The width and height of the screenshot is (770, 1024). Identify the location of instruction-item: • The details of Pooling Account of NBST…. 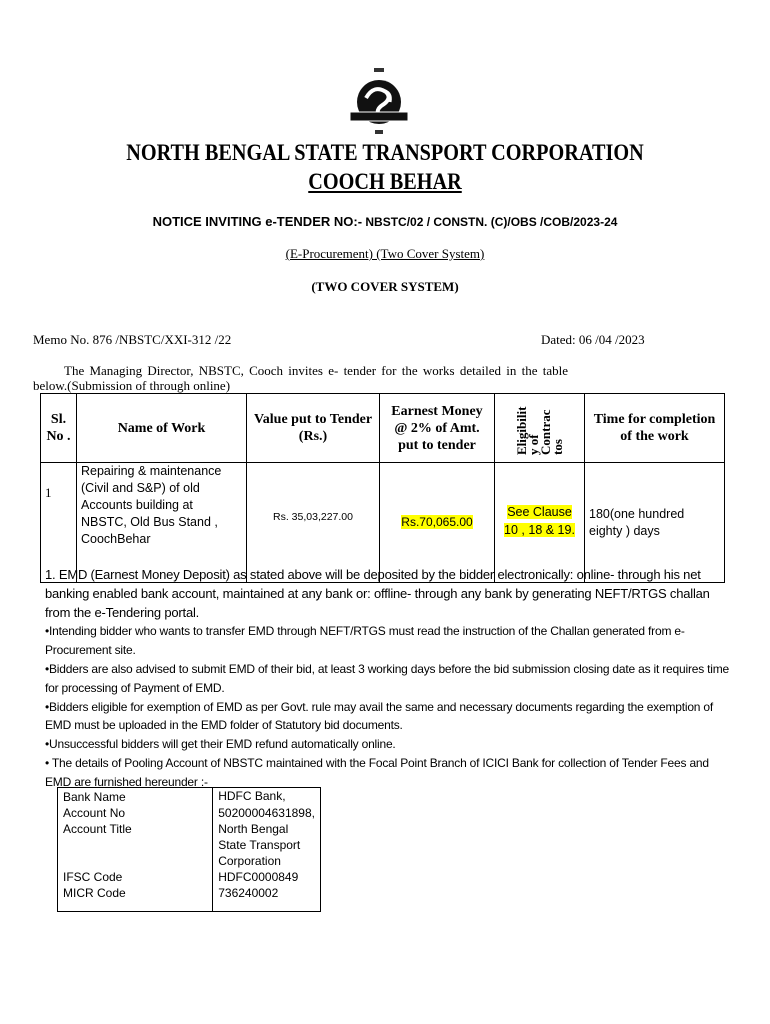
(377, 772).